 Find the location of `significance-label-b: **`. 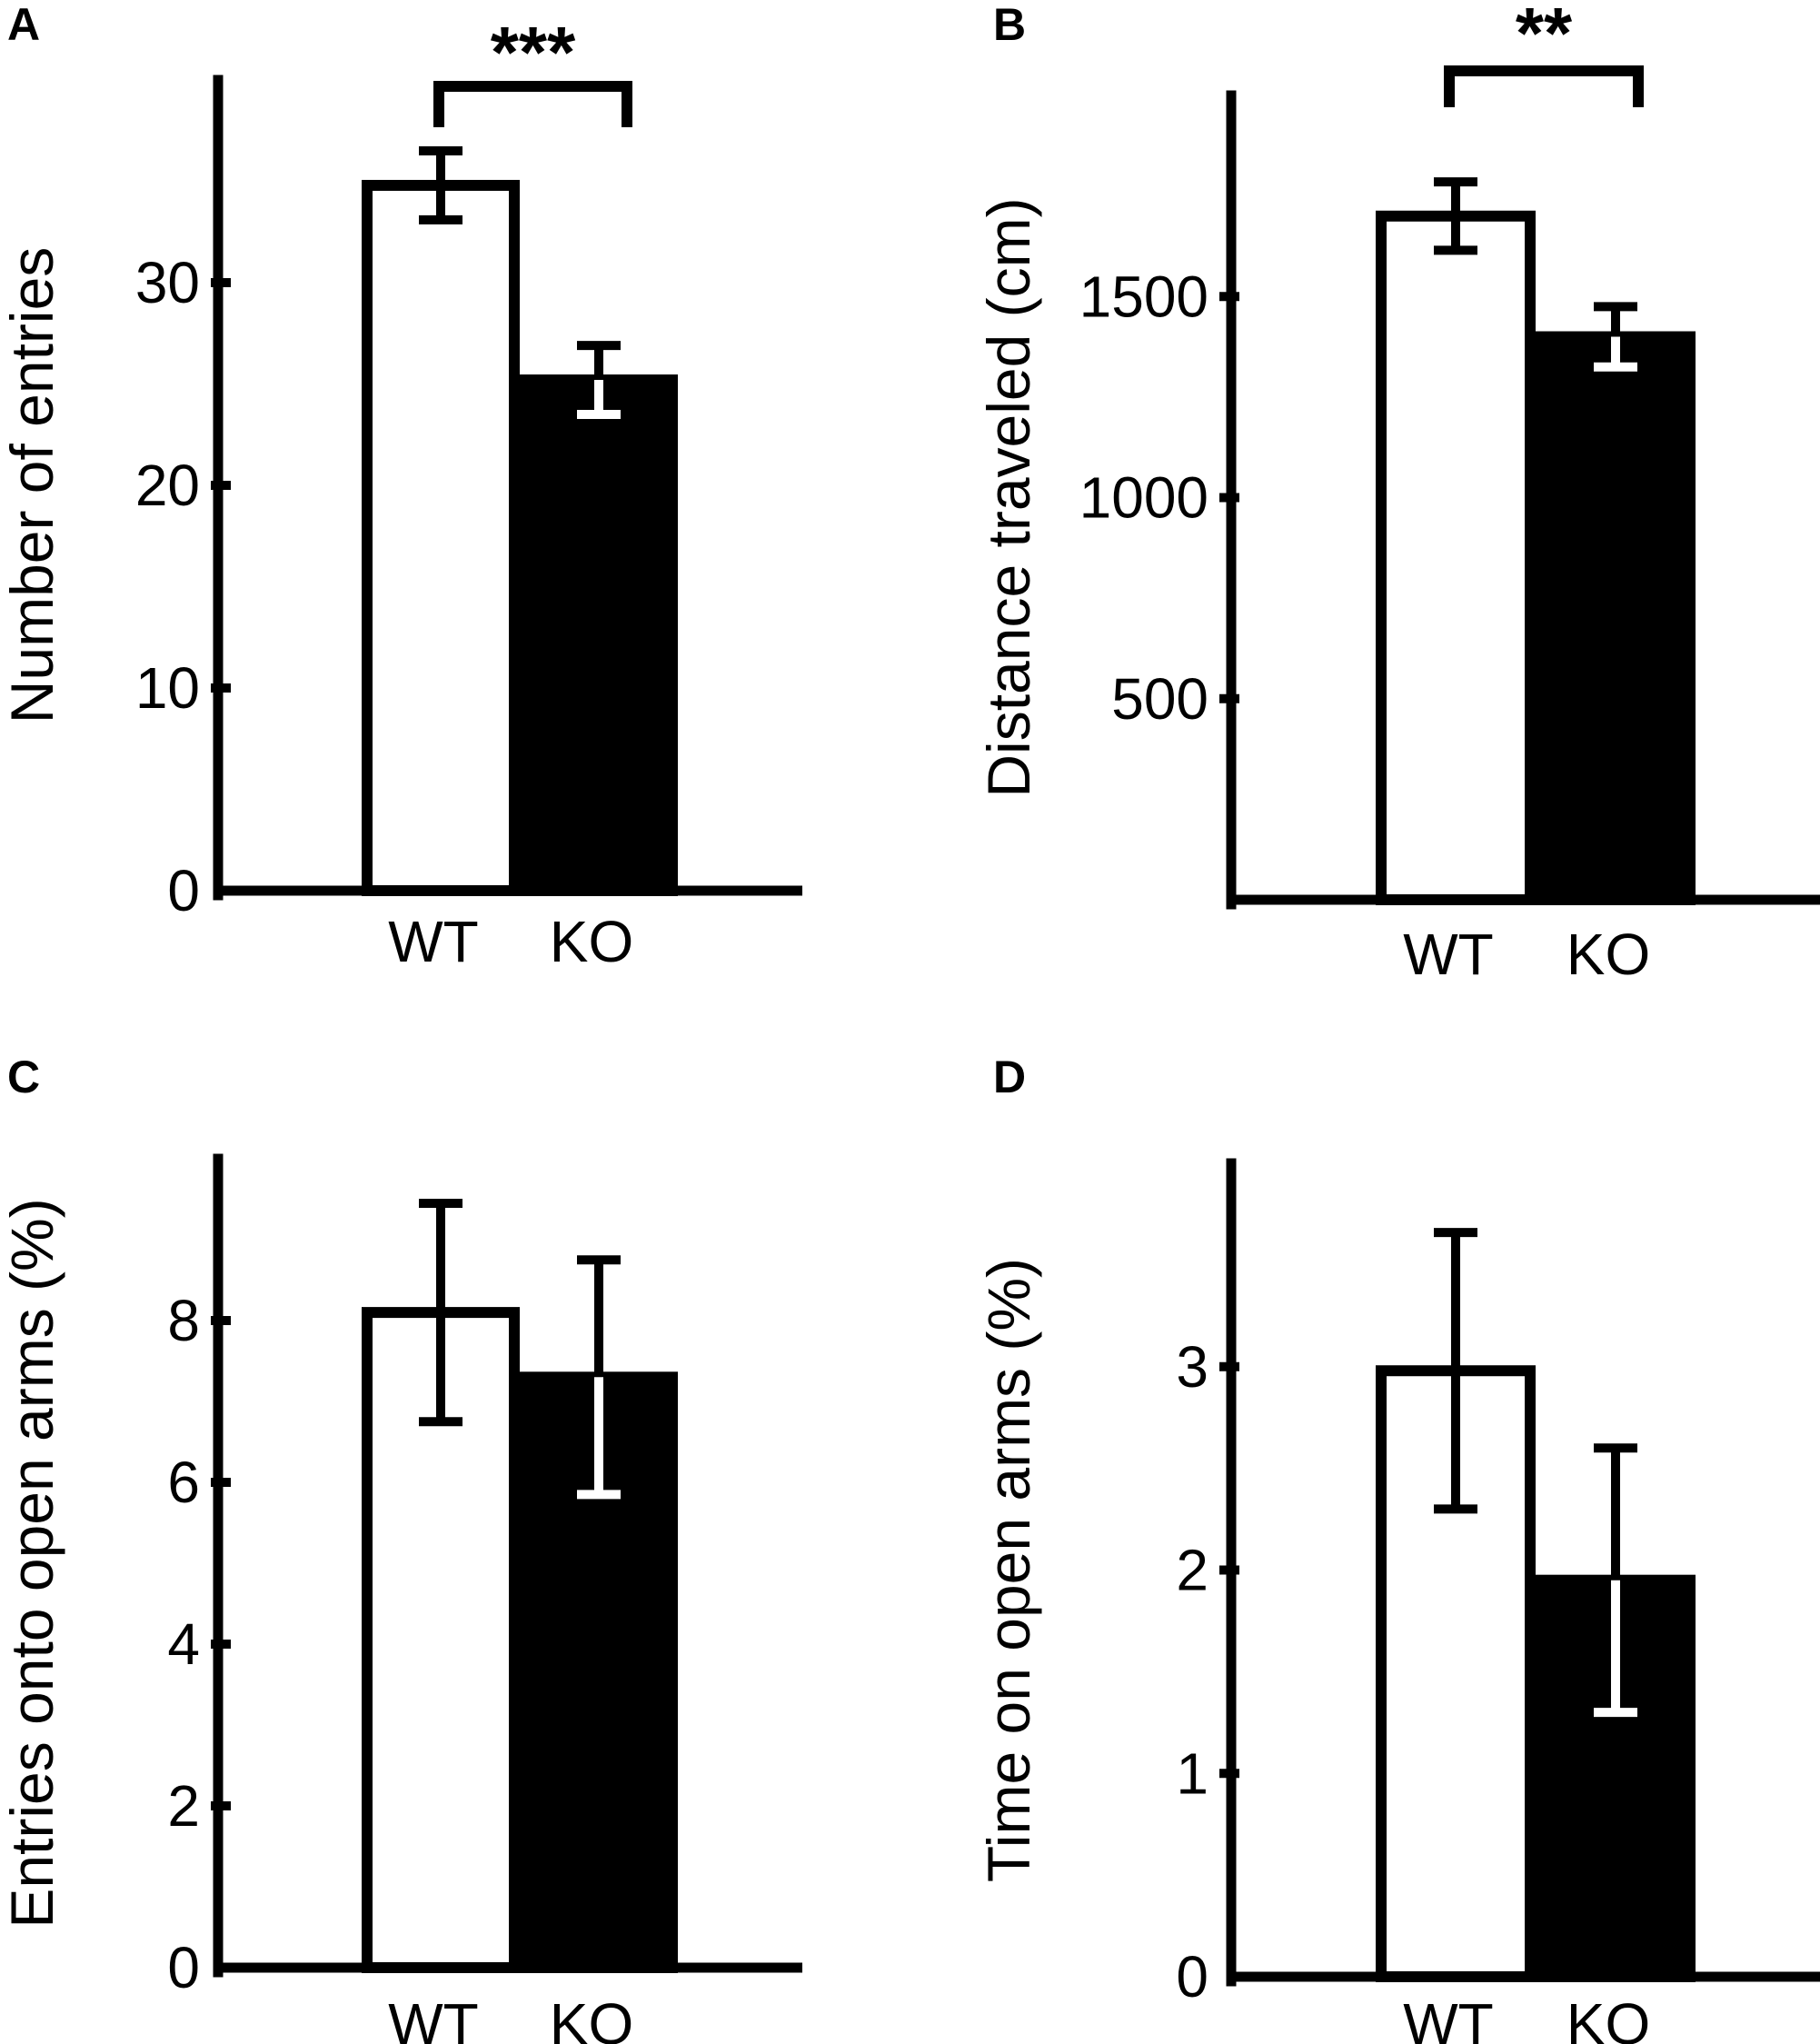

significance-label-b: ** is located at coordinates (1545, 37).